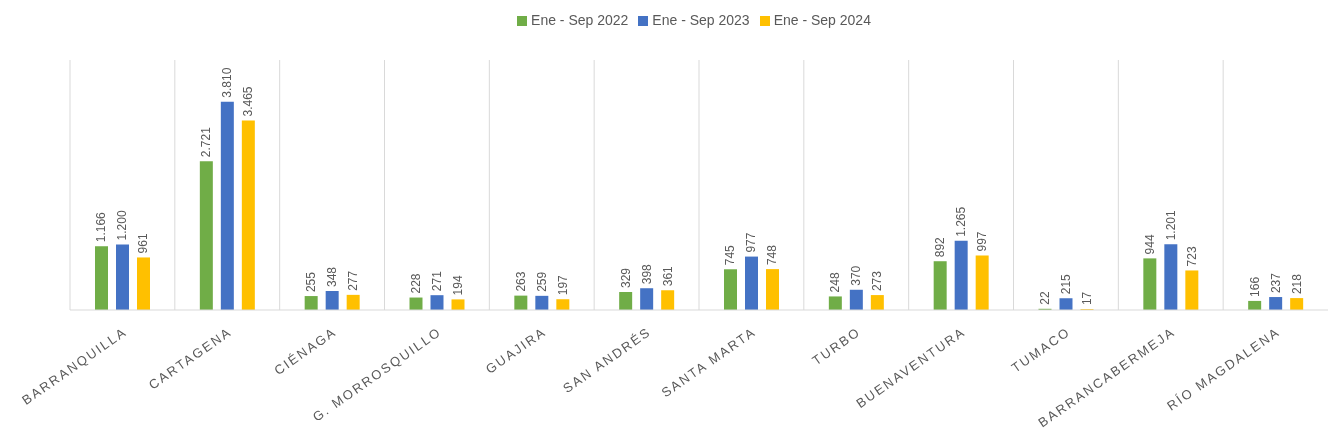 The image size is (1336, 438). What do you see at coordinates (143, 243) in the screenshot?
I see `data-label: 961` at bounding box center [143, 243].